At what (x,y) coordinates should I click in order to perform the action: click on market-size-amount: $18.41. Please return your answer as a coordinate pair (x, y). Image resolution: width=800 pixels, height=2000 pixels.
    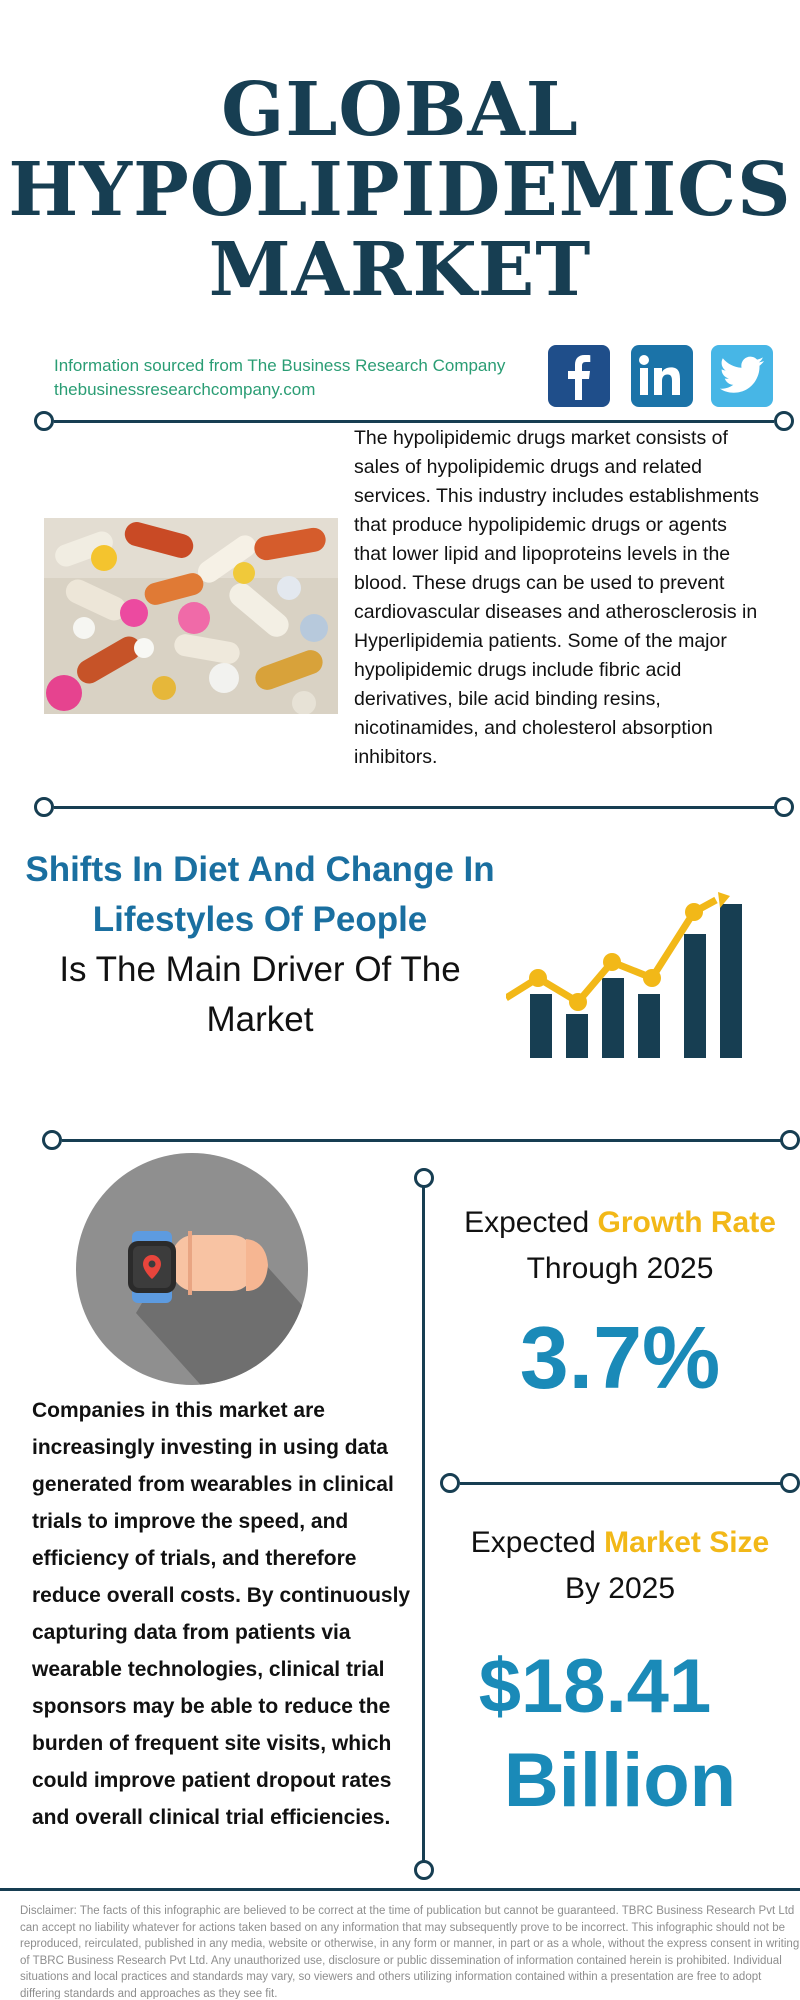
    Looking at the image, I should click on (595, 1686).